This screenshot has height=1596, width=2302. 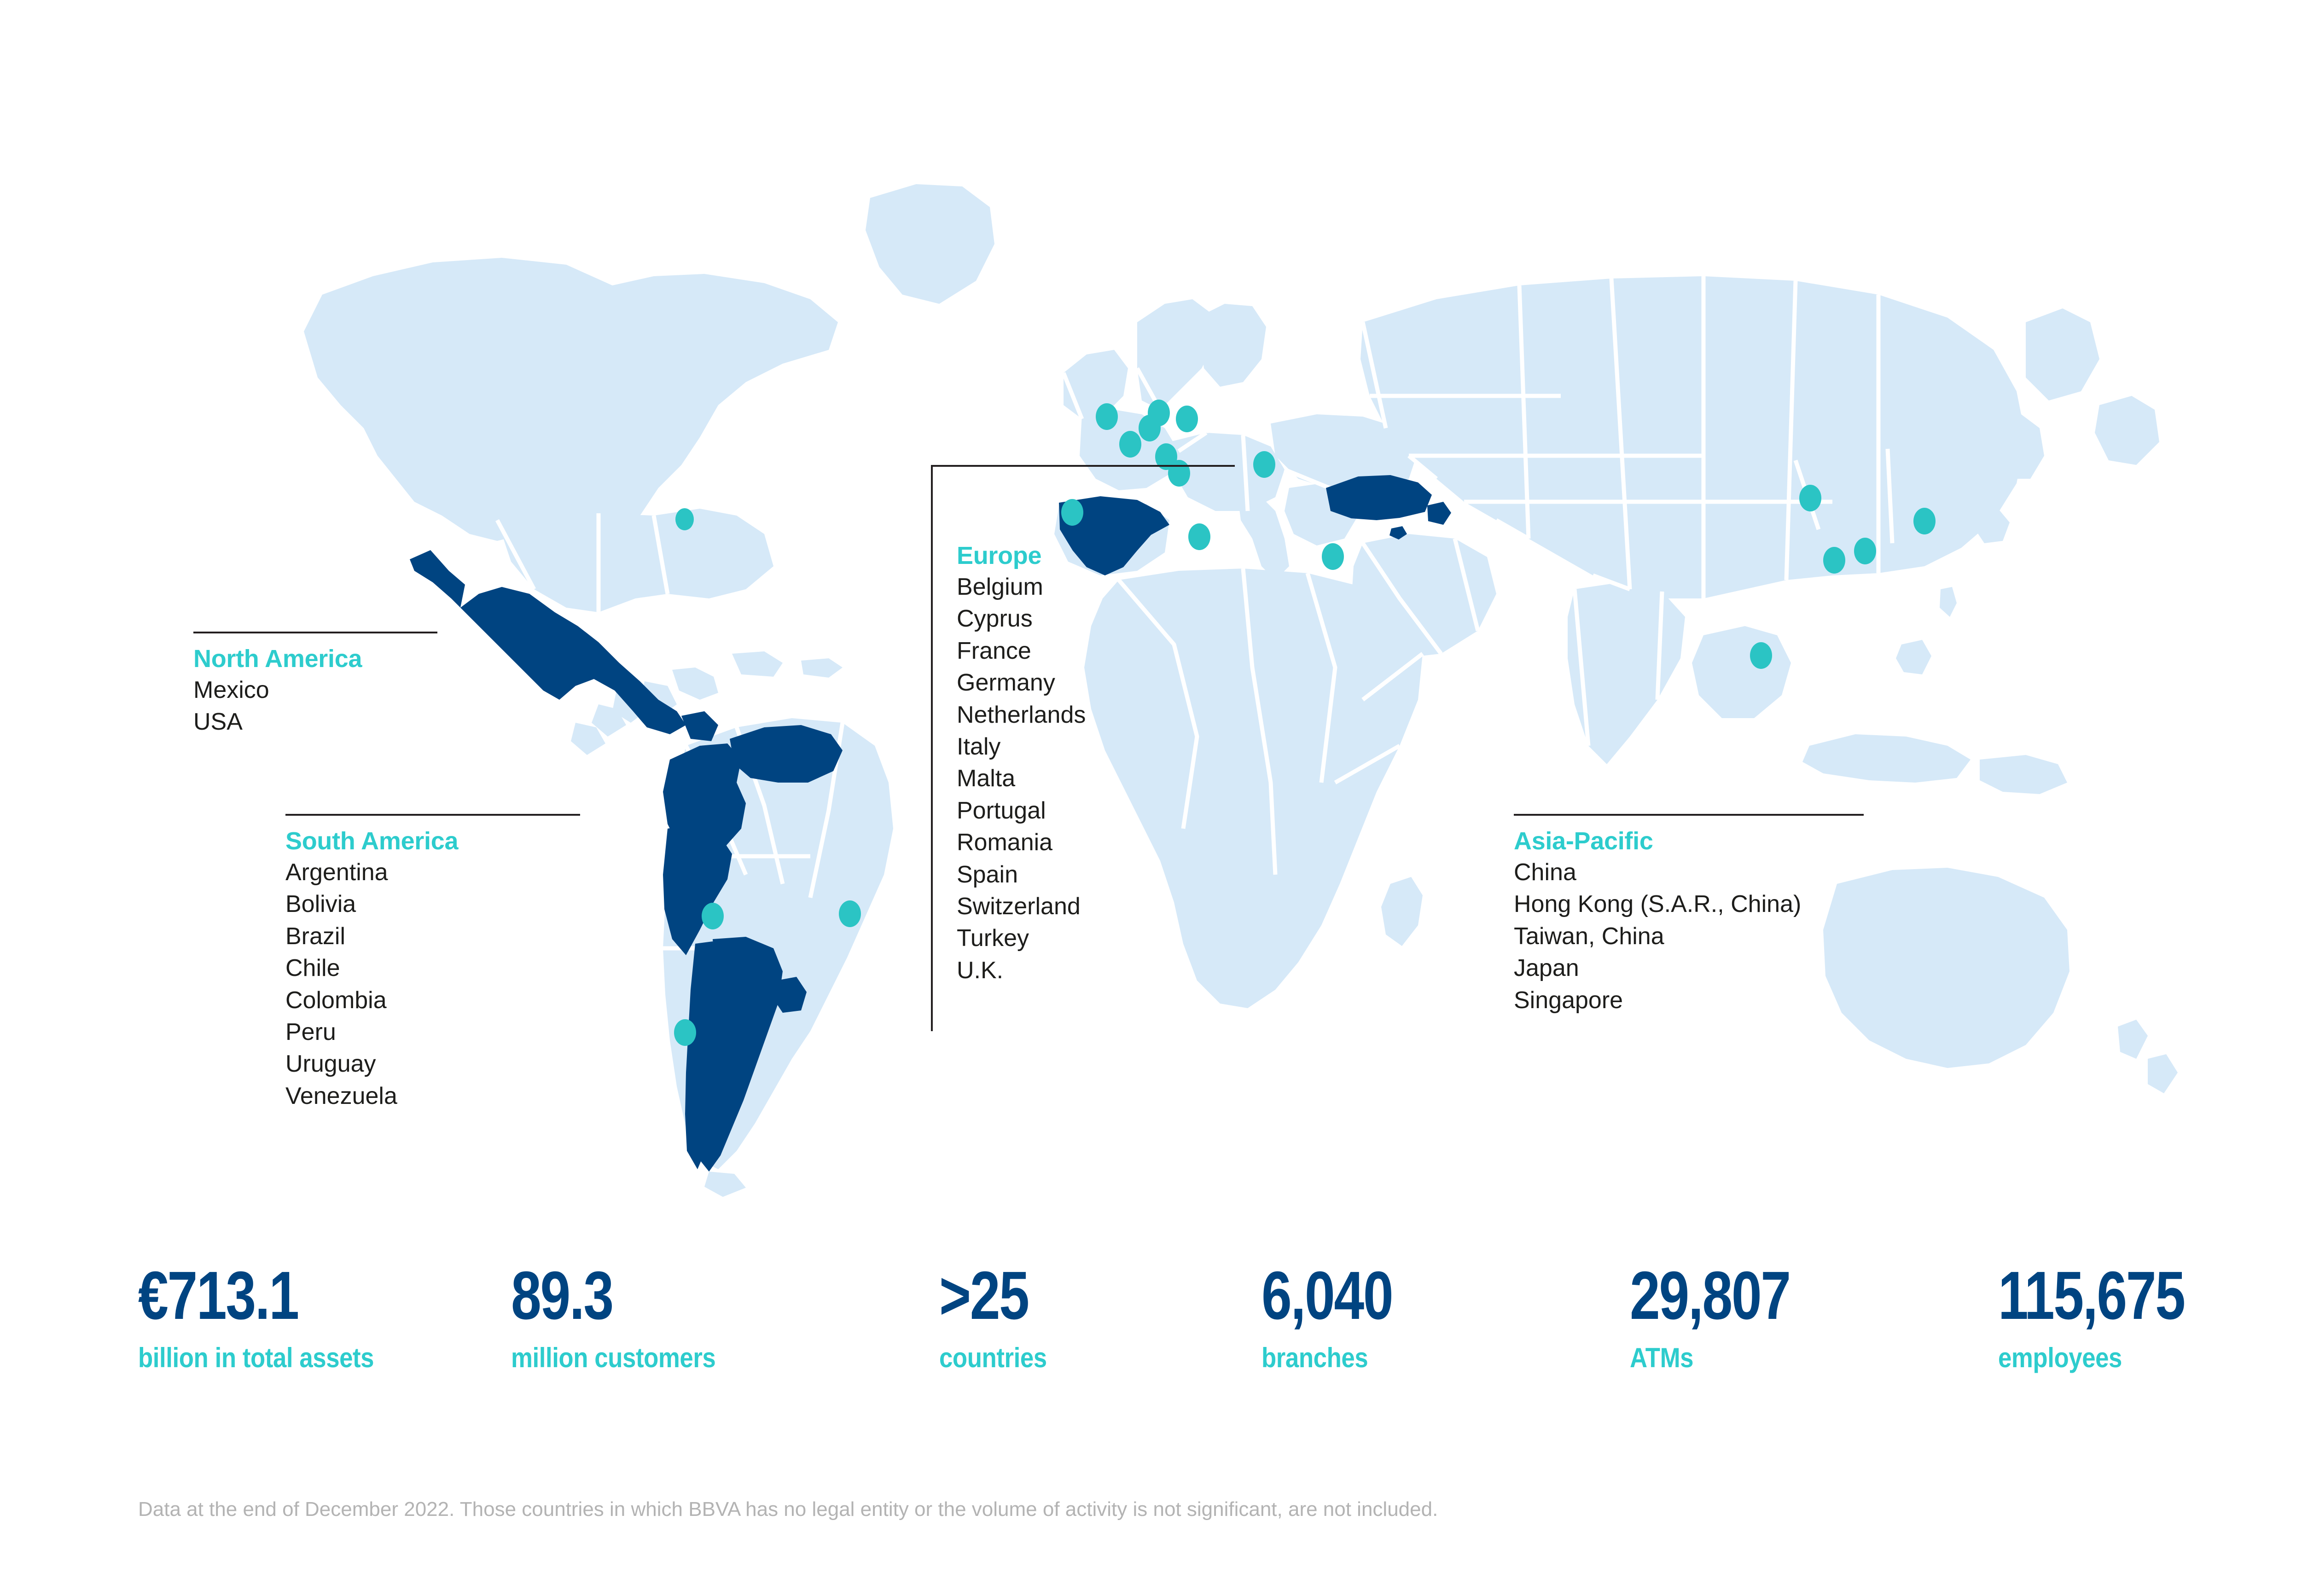 I want to click on country-item: Peru, so click(x=310, y=1031).